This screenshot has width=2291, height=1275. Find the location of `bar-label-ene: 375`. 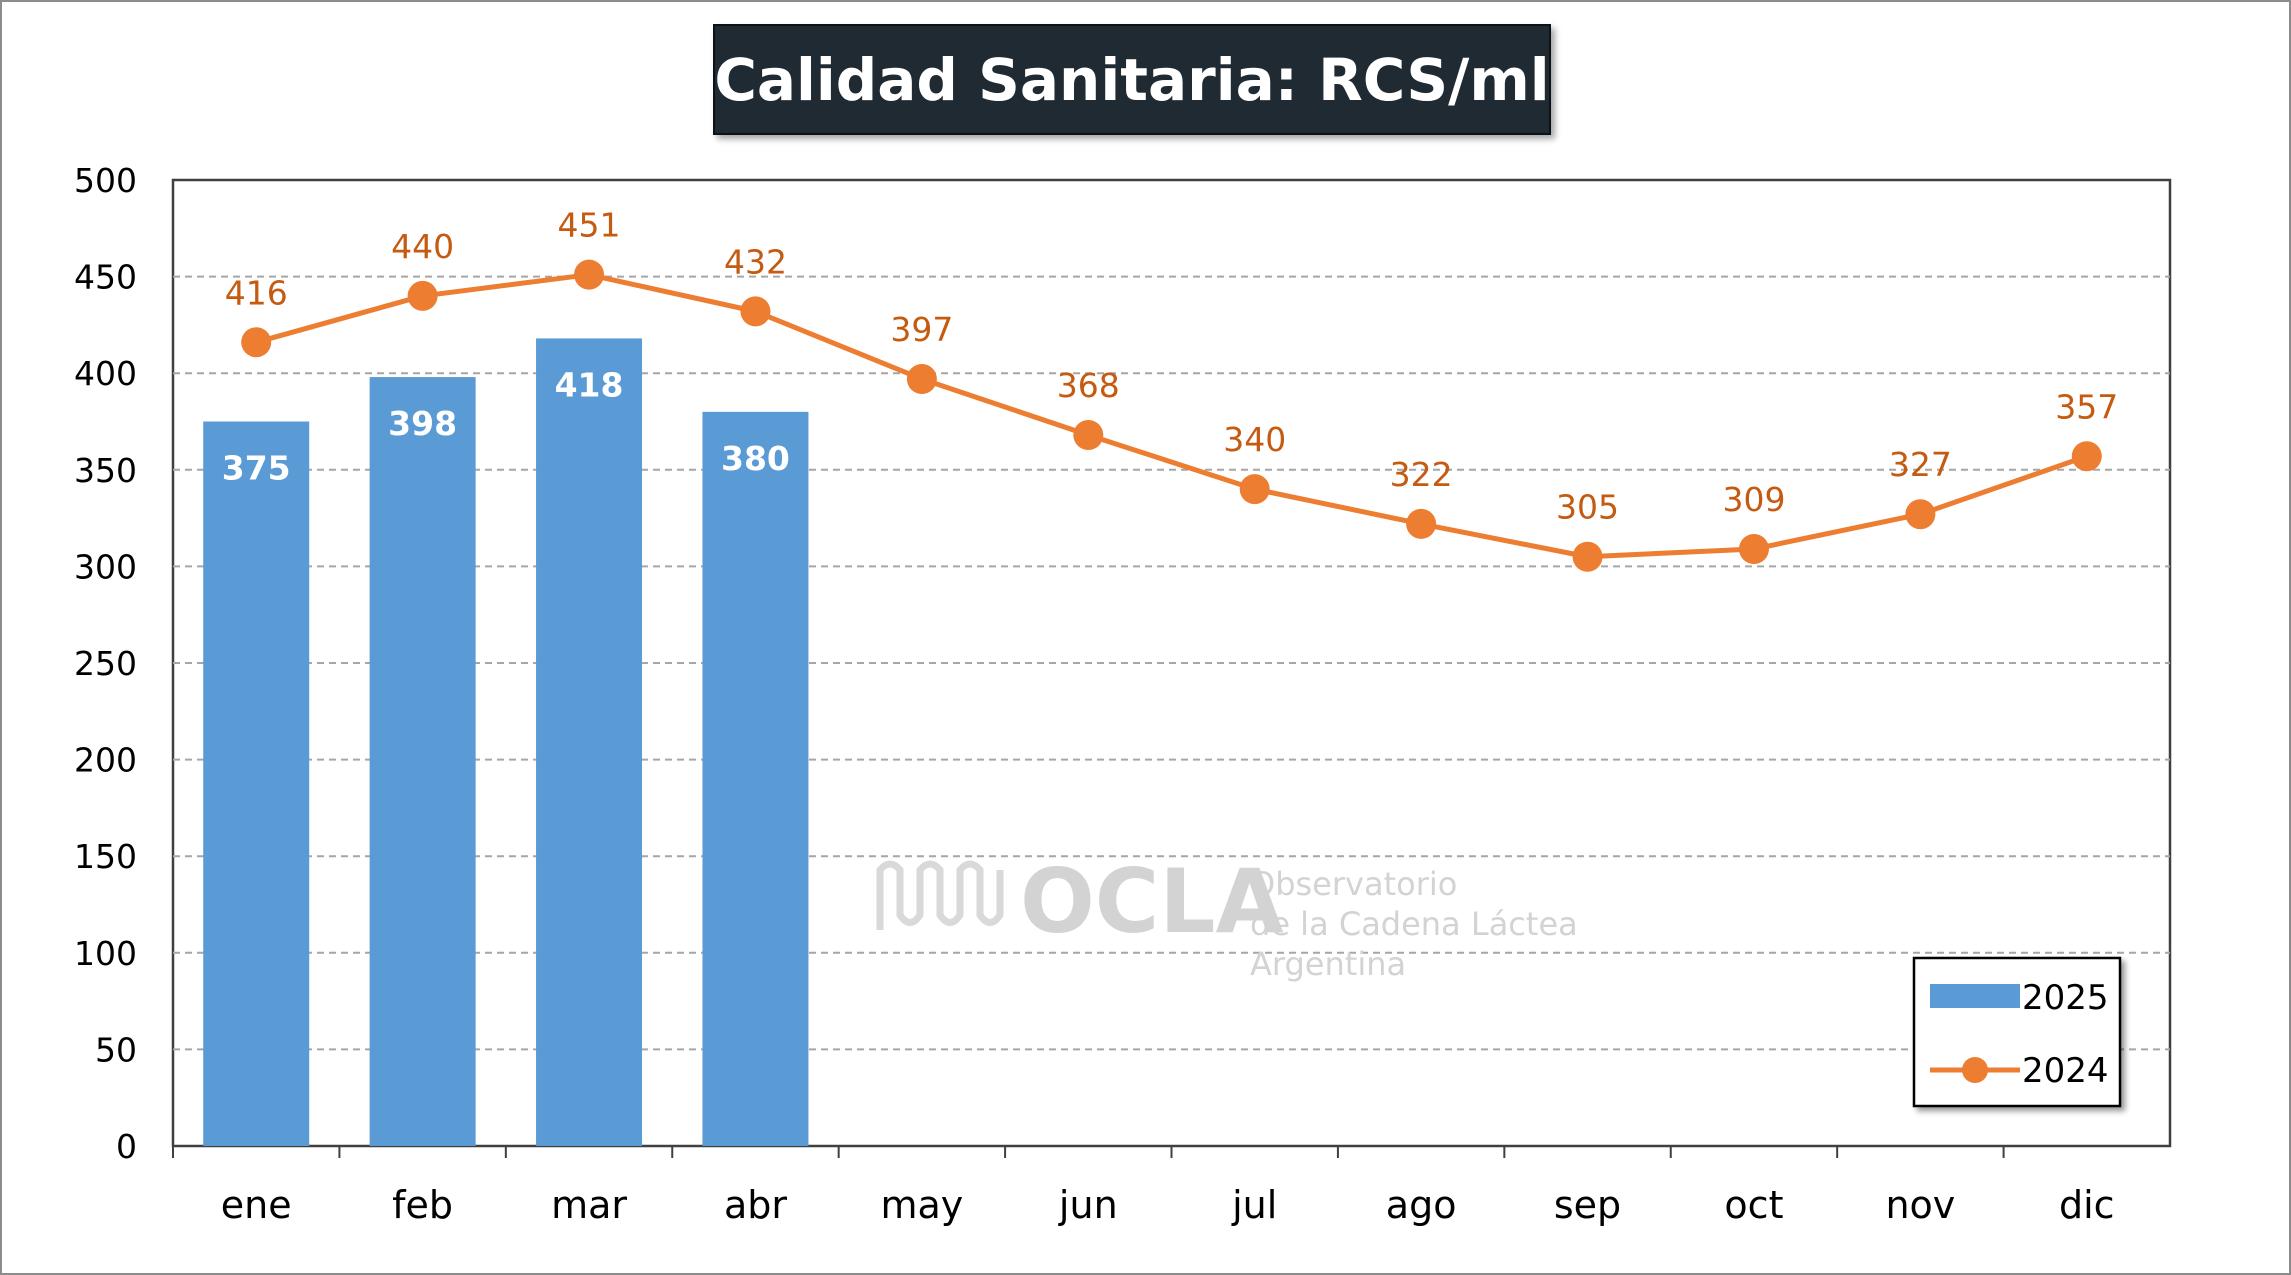

bar-label-ene: 375 is located at coordinates (256, 468).